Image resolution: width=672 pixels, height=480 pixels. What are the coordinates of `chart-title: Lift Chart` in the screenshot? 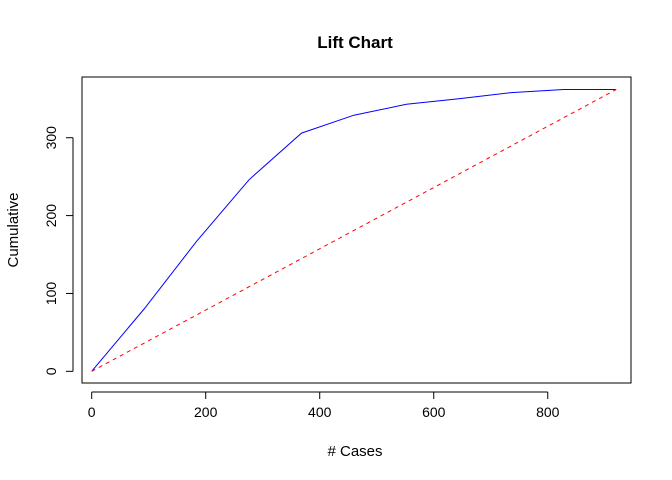 It's located at (355, 42).